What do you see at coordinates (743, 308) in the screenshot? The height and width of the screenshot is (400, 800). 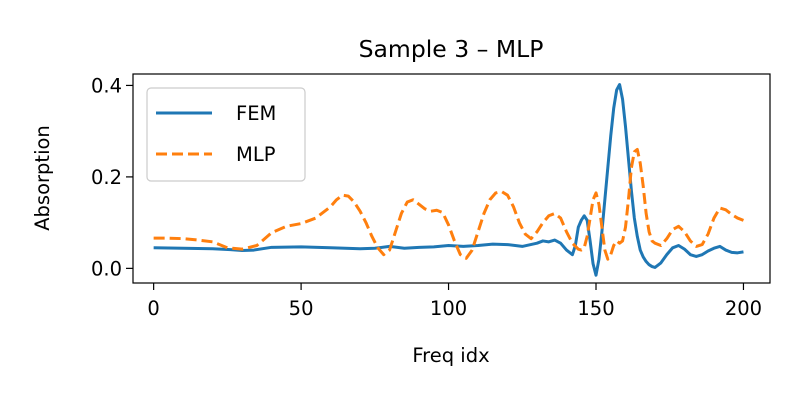 I see `x-tick-label: 200` at bounding box center [743, 308].